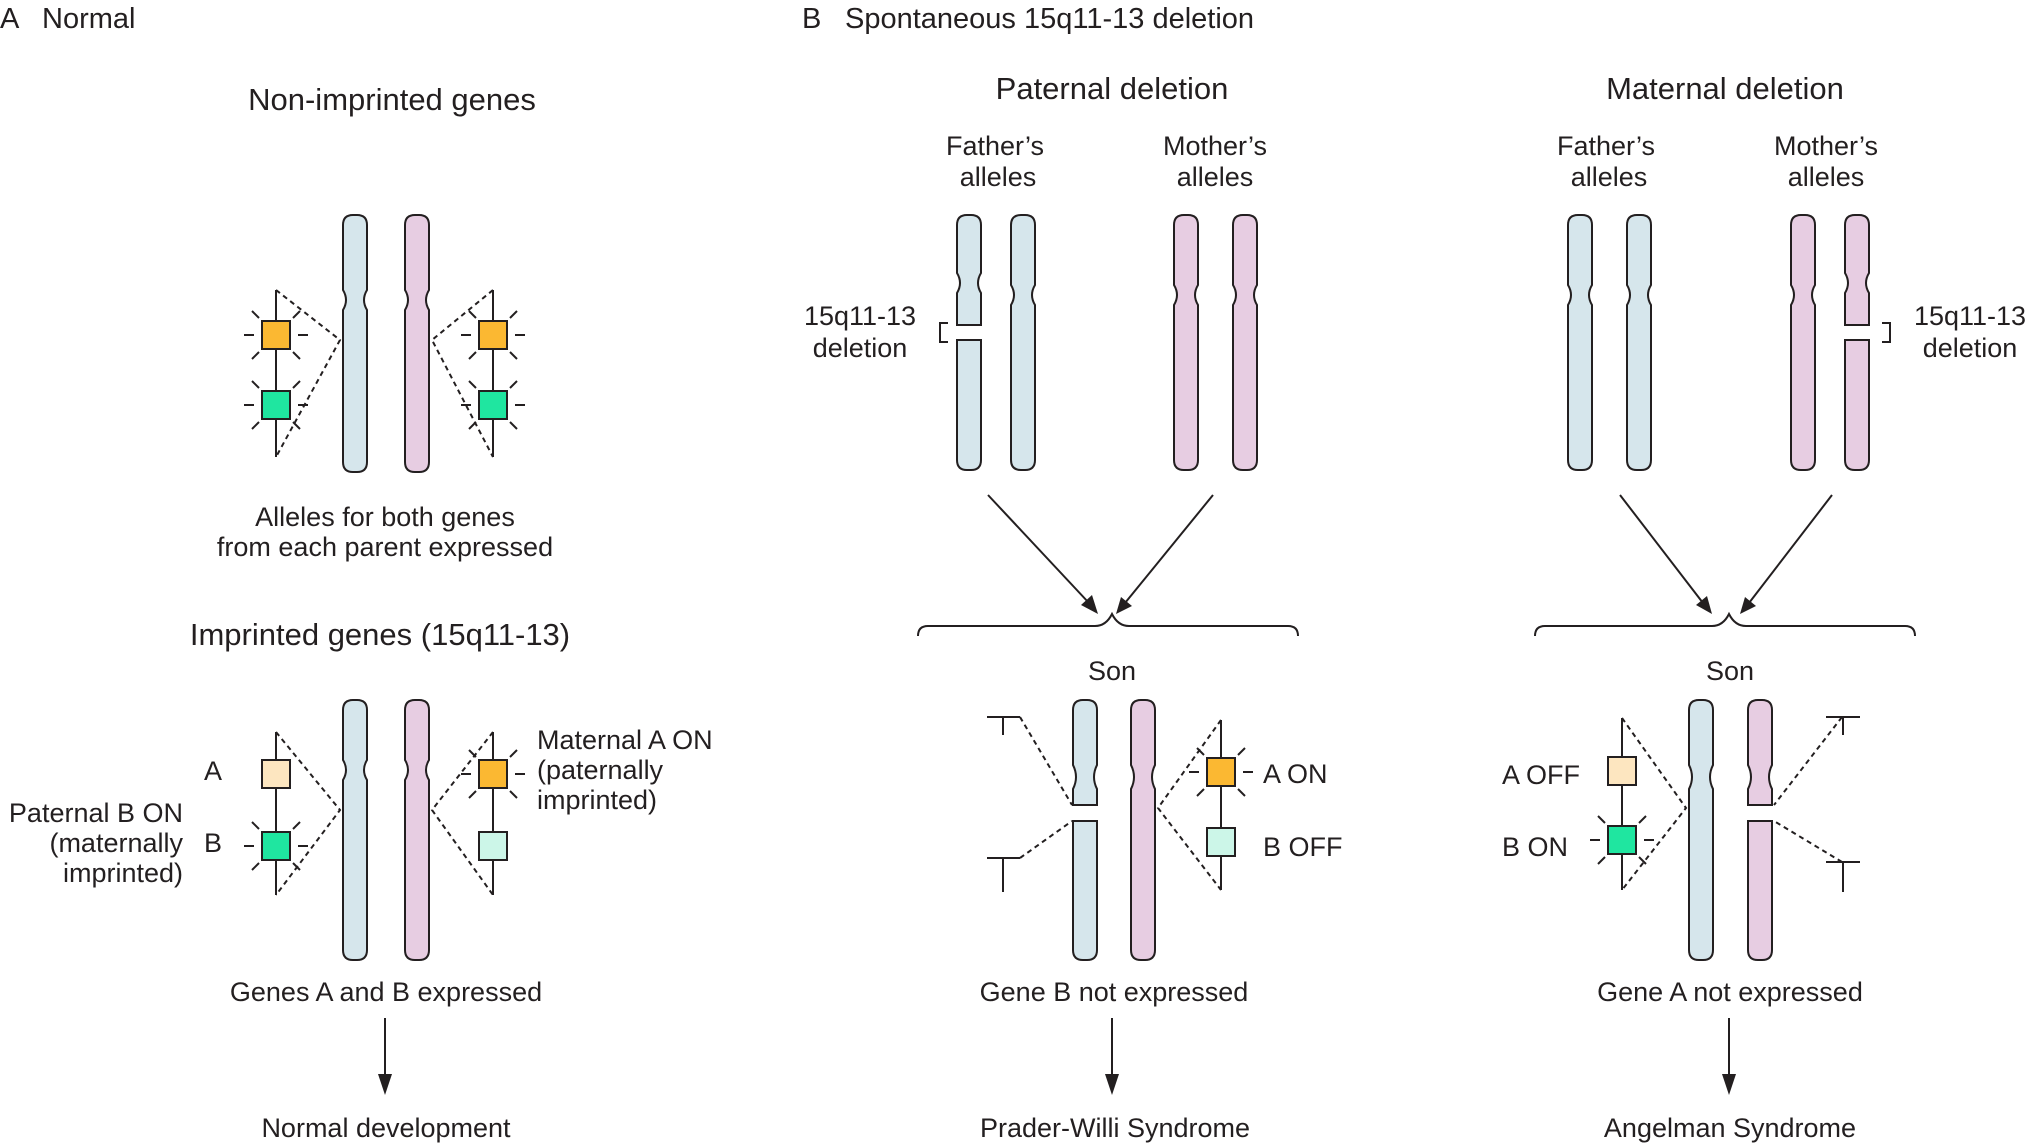  Describe the element at coordinates (1114, 992) in the screenshot. I see `expression-caption: Gene B not expressed` at that location.